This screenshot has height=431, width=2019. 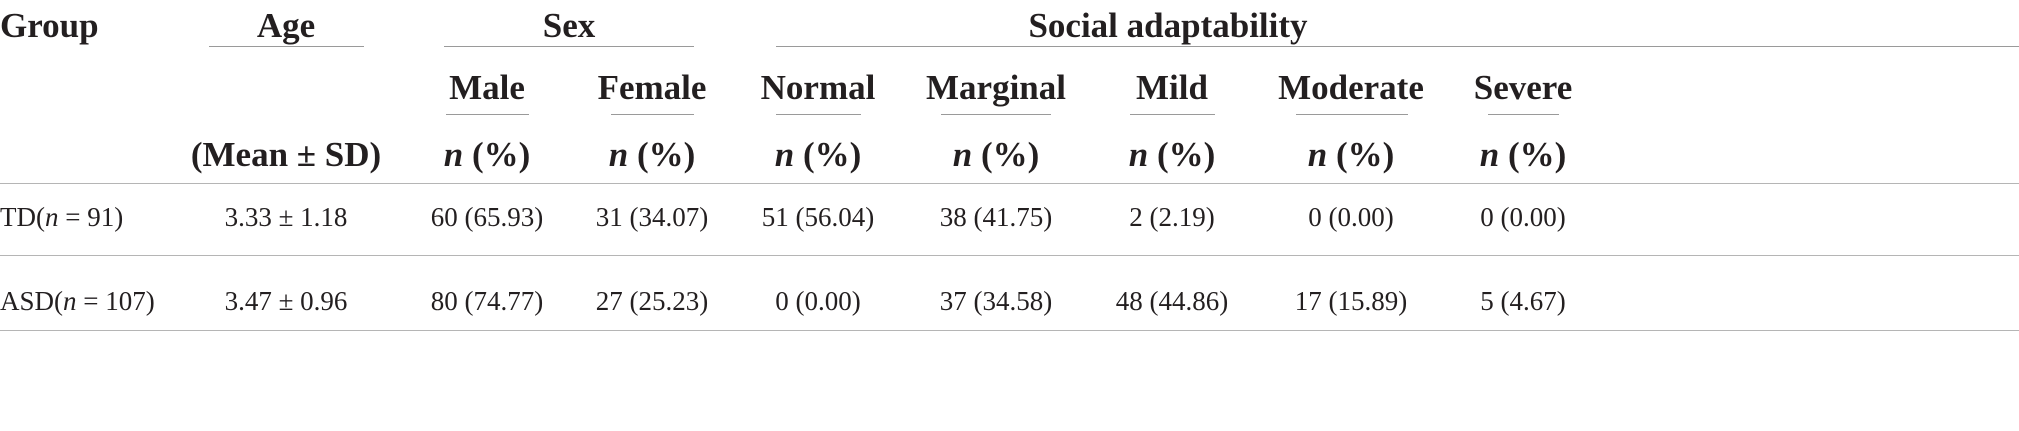 What do you see at coordinates (1172, 301) in the screenshot?
I see `row-asd-mild: 48 (44.86)` at bounding box center [1172, 301].